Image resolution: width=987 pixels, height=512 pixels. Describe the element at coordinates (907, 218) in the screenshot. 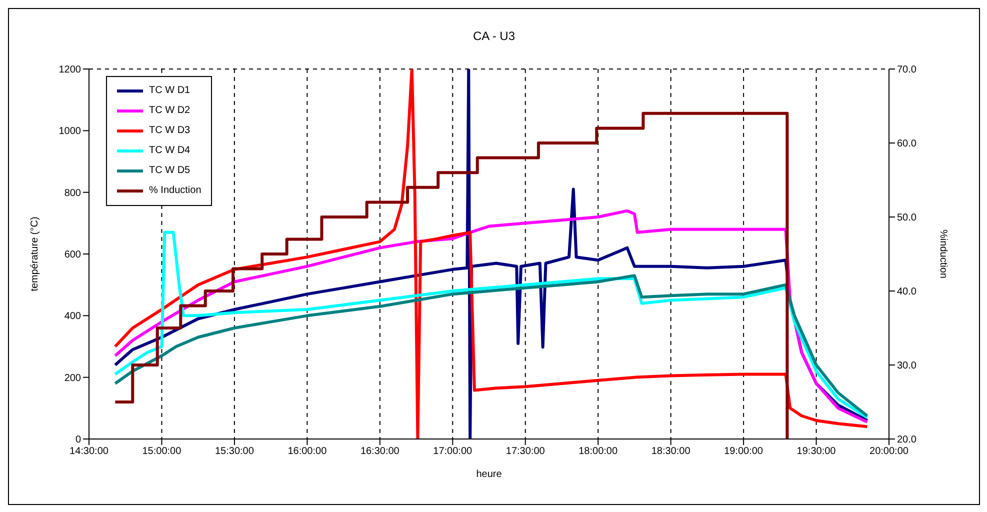

I see `y2-tick-label: 50.0` at that location.